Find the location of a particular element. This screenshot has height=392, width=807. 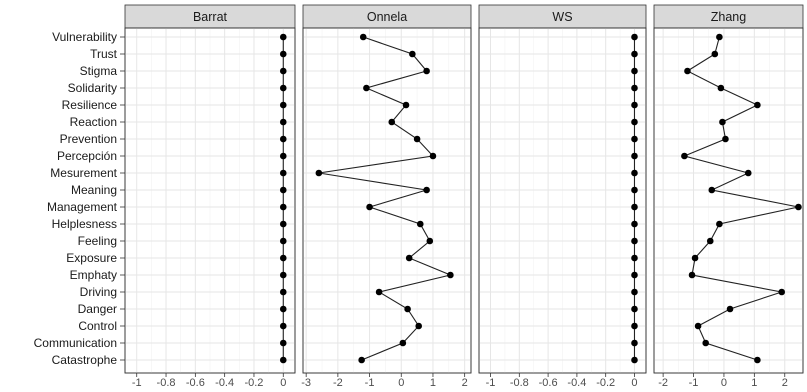

category-label-stigma: Stigma is located at coordinates (99, 71).